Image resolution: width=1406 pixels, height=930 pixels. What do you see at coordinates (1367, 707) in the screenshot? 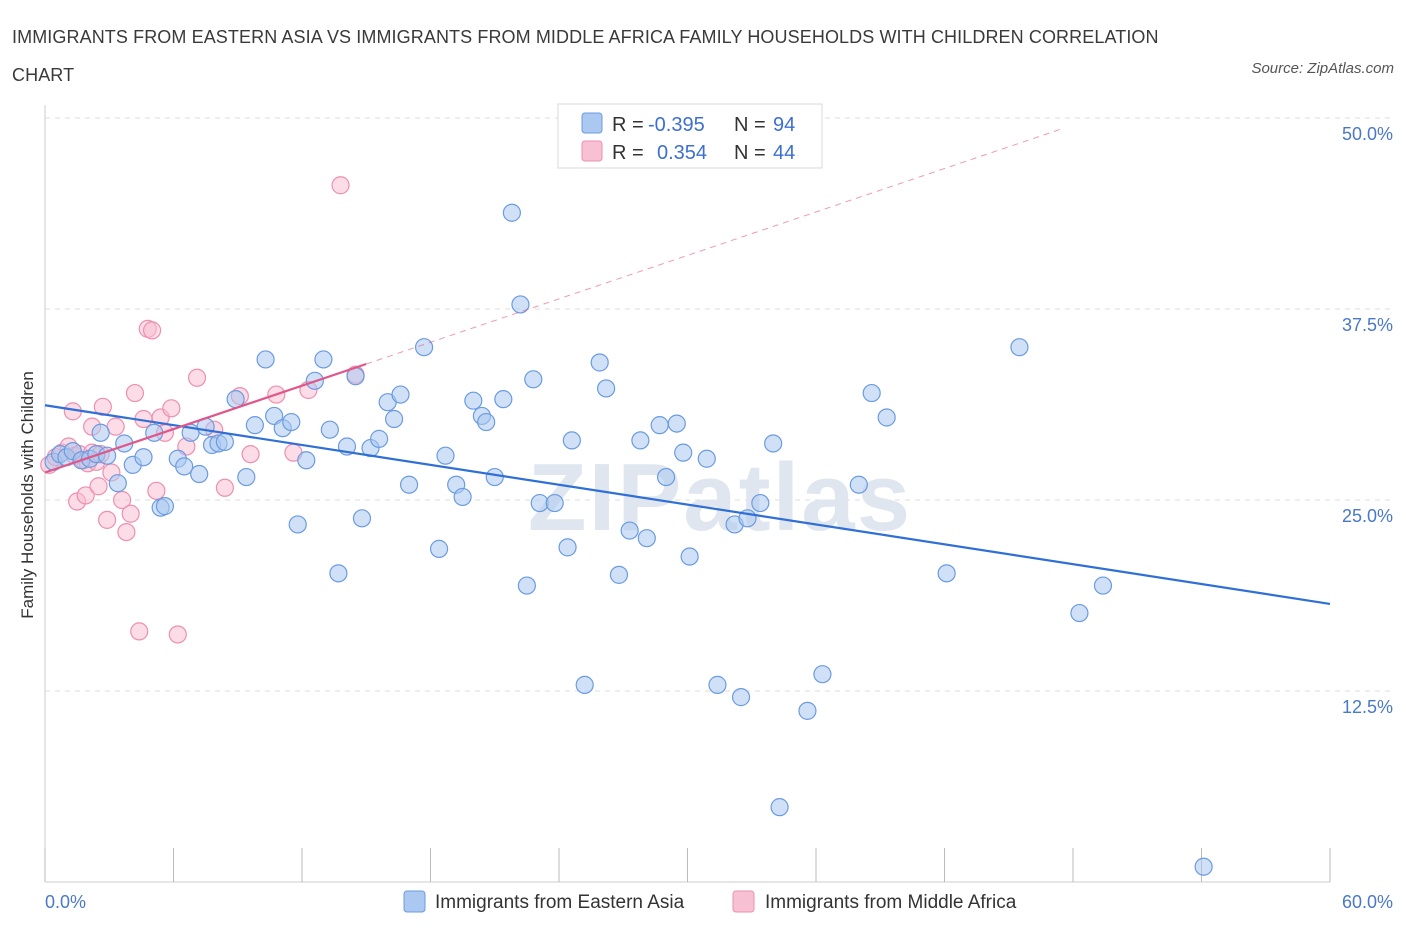
I see `y-tick-label-0: 12.5%` at bounding box center [1367, 707].